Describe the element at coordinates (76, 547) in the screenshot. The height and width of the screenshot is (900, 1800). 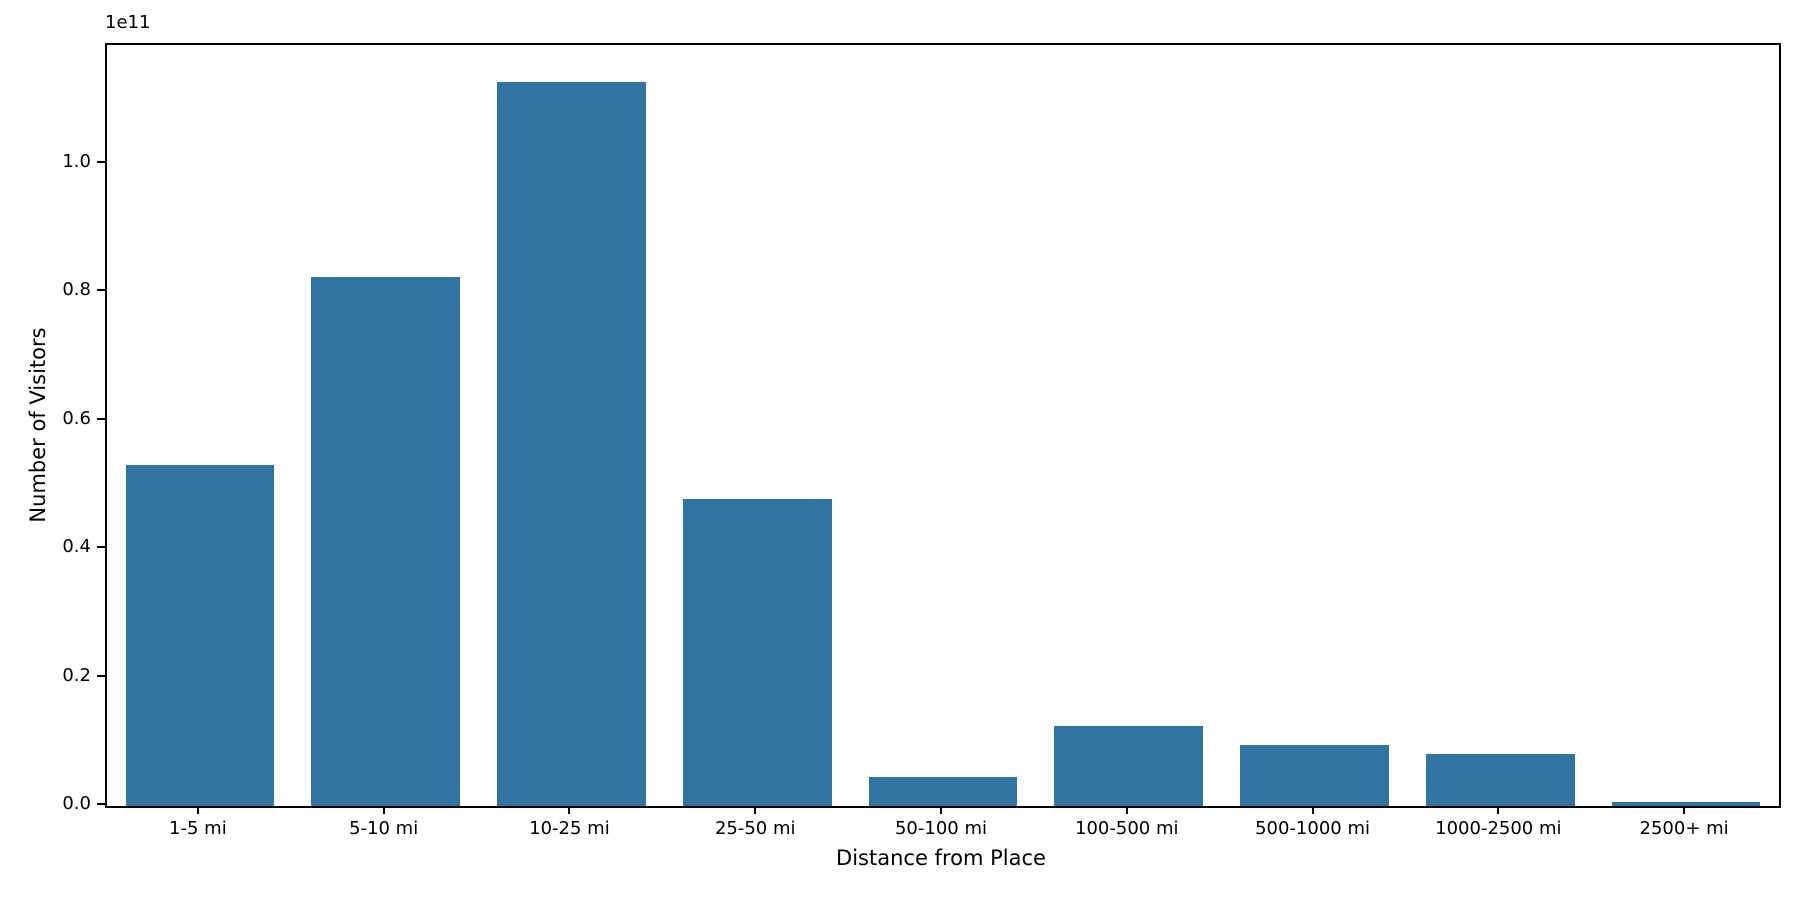
I see `y-tick-label: 0.4` at that location.